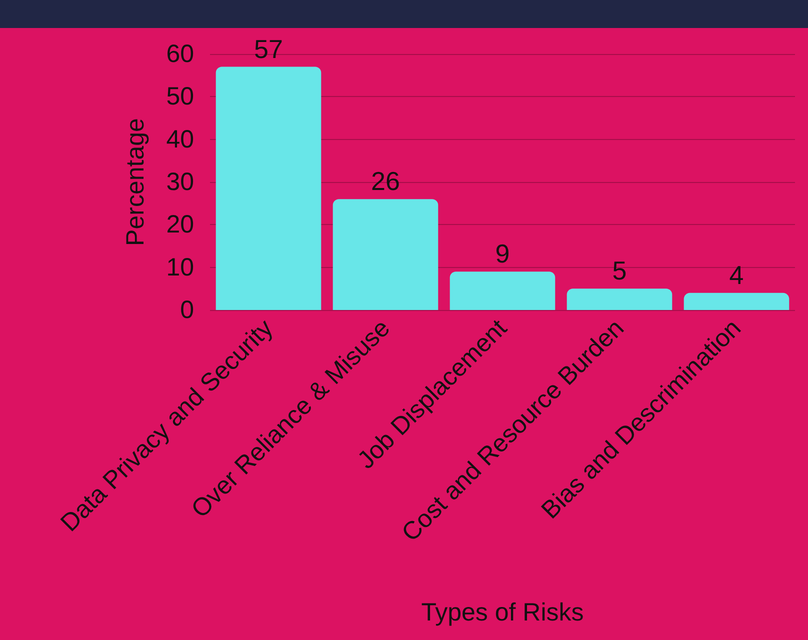 This screenshot has height=640, width=808. What do you see at coordinates (619, 271) in the screenshot?
I see `data-label: 5` at bounding box center [619, 271].